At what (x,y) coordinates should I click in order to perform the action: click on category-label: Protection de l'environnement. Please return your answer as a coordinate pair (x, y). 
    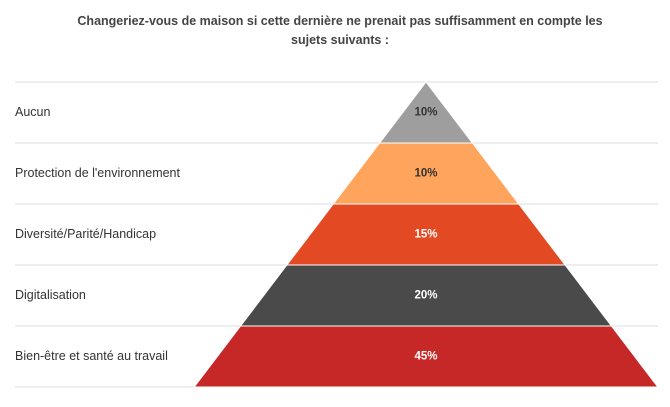
    Looking at the image, I should click on (98, 173).